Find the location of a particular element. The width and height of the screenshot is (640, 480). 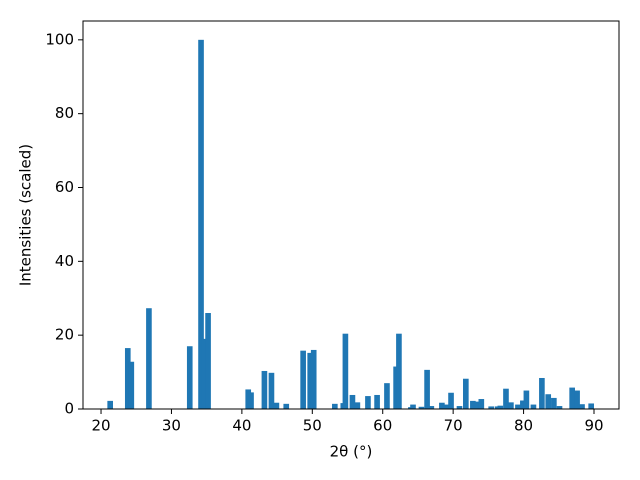

x-tick-label: 20 is located at coordinates (100, 426).